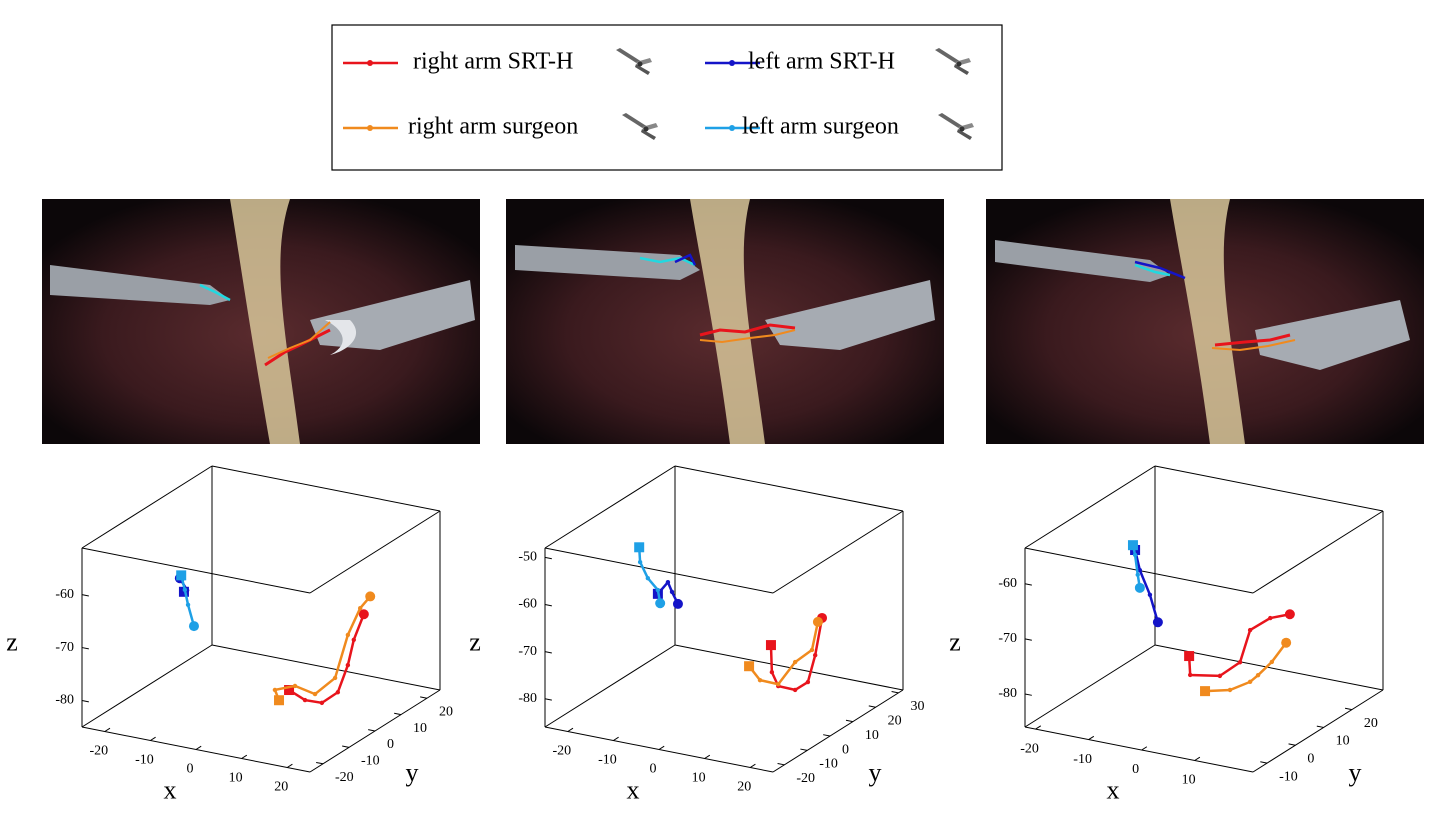 Image resolution: width=1456 pixels, height=824 pixels. What do you see at coordinates (653, 769) in the screenshot?
I see `x-tick-label: 0` at bounding box center [653, 769].